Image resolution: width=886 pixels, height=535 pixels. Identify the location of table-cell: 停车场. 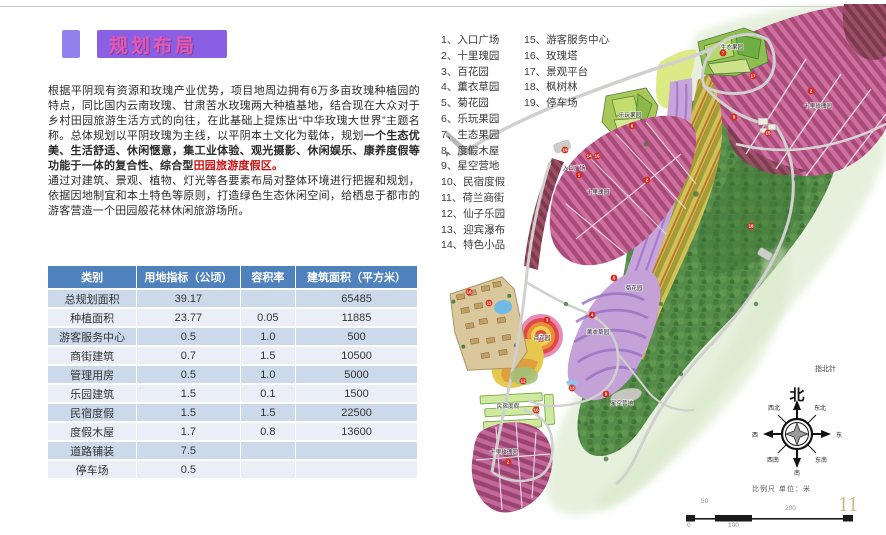
(93, 470).